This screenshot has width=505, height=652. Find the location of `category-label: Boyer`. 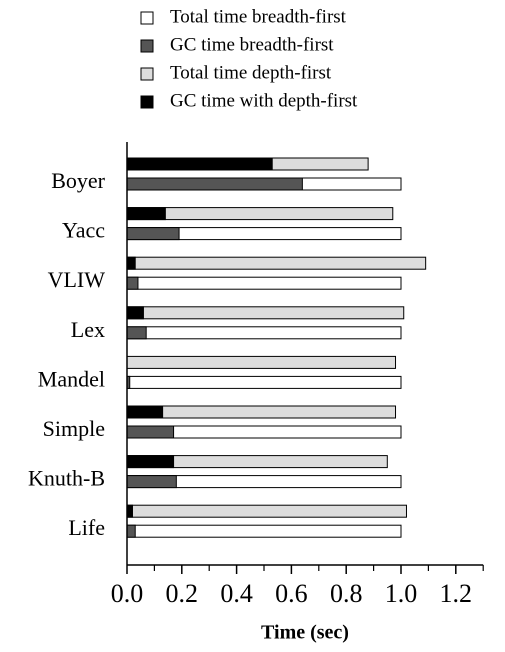

category-label: Boyer is located at coordinates (78, 180).